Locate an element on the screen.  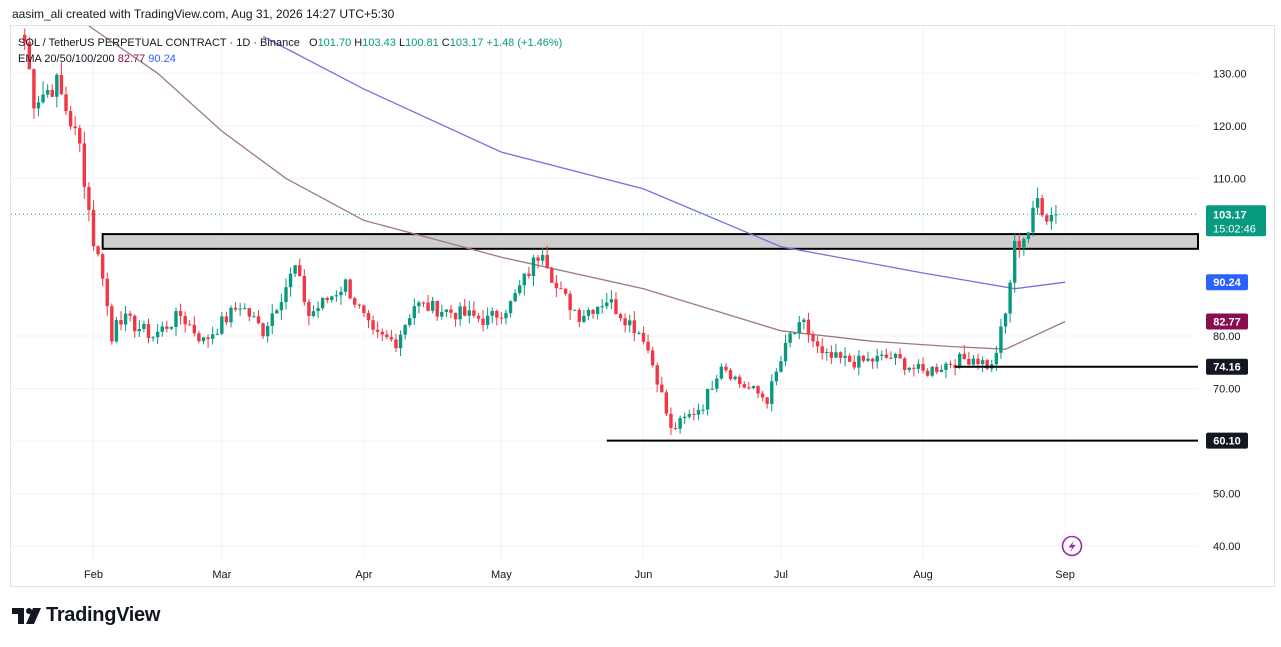
ema-value-1: 82.77 is located at coordinates (131, 59).